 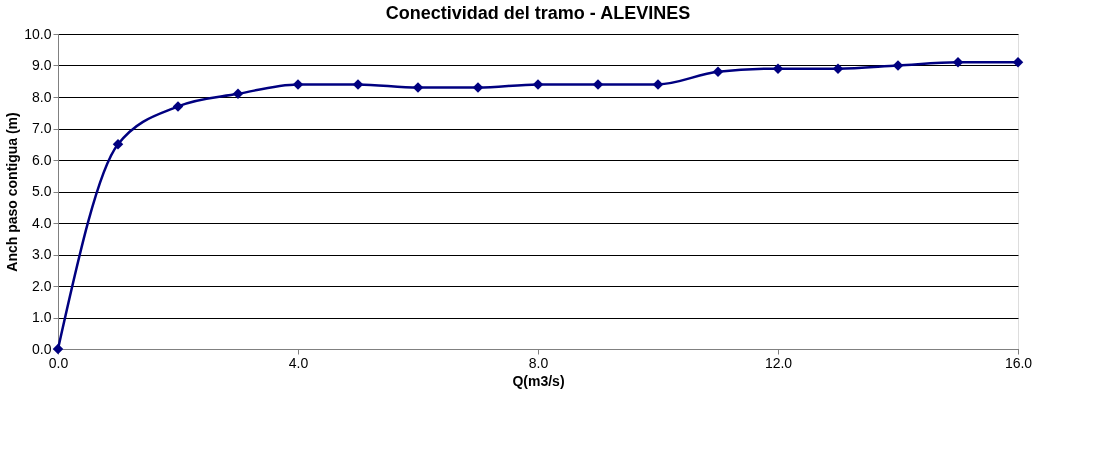 I want to click on y-axis-title: Anch paso contigua (m), so click(x=12, y=192).